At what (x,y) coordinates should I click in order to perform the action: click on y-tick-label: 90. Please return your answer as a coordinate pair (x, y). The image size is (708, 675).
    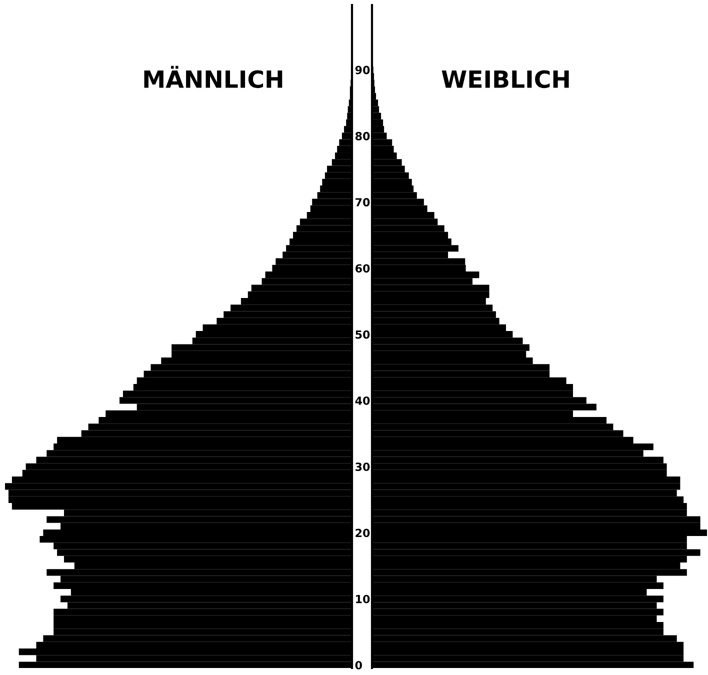
    Looking at the image, I should click on (362, 70).